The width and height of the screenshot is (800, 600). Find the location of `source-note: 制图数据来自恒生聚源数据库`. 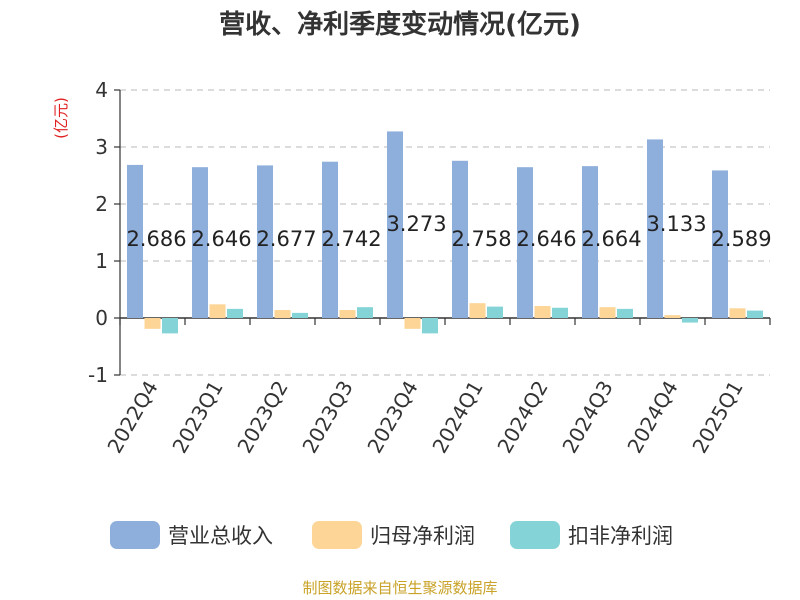

source-note: 制图数据来自恒生聚源数据库 is located at coordinates (399, 588).